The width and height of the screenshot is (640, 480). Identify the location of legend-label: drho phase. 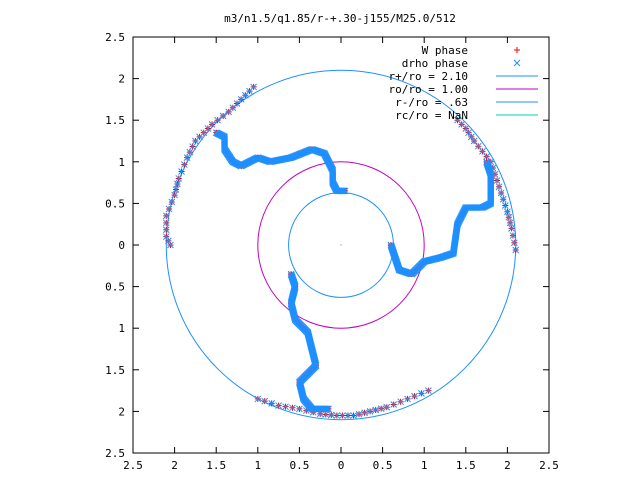
(435, 63).